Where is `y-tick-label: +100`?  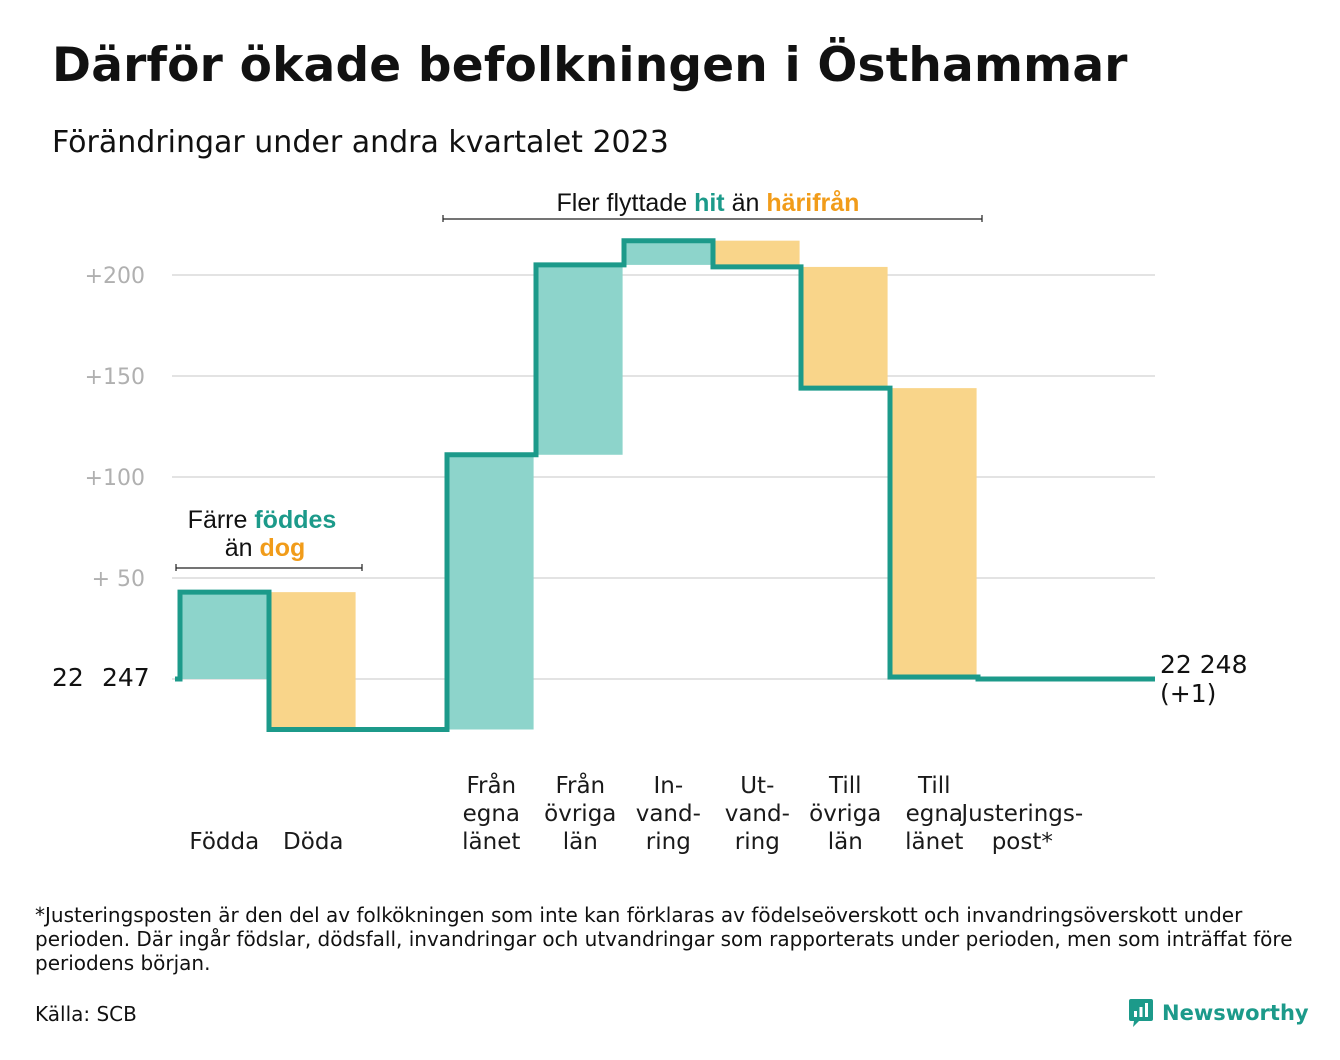 y-tick-label: +100 is located at coordinates (115, 478).